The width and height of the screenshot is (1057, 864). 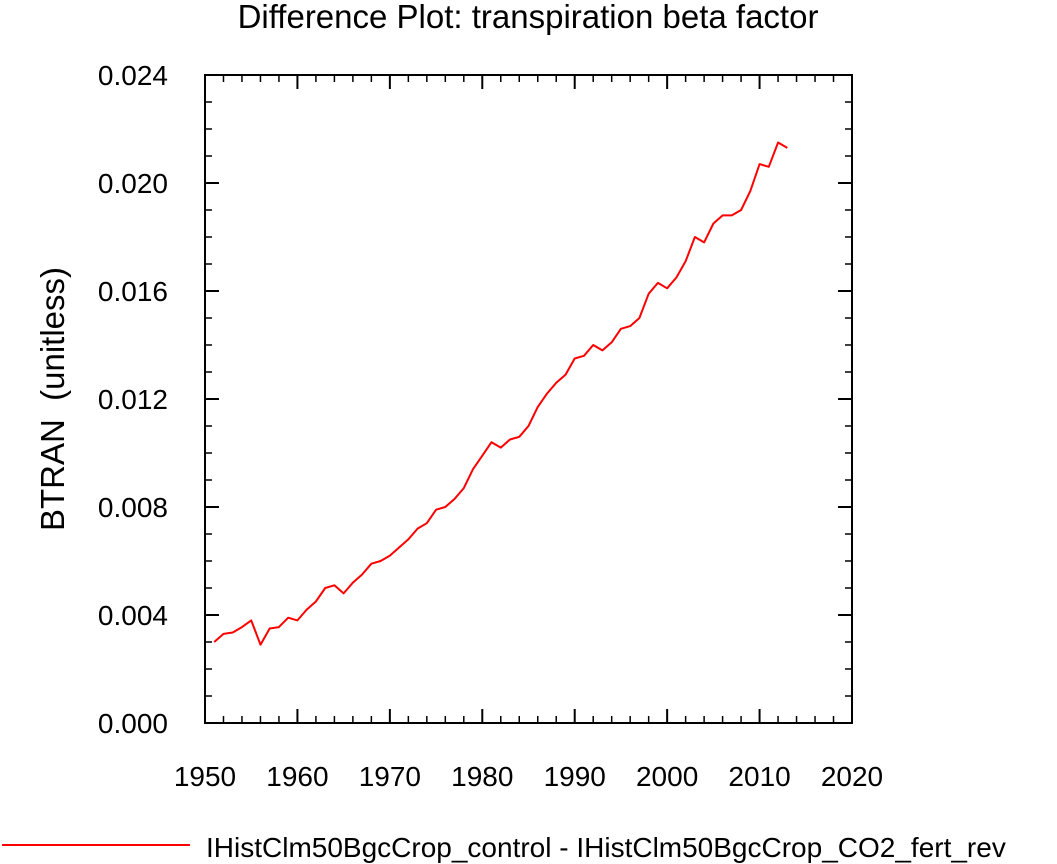 I want to click on y-tick-label: 0.004, so click(x=133, y=615).